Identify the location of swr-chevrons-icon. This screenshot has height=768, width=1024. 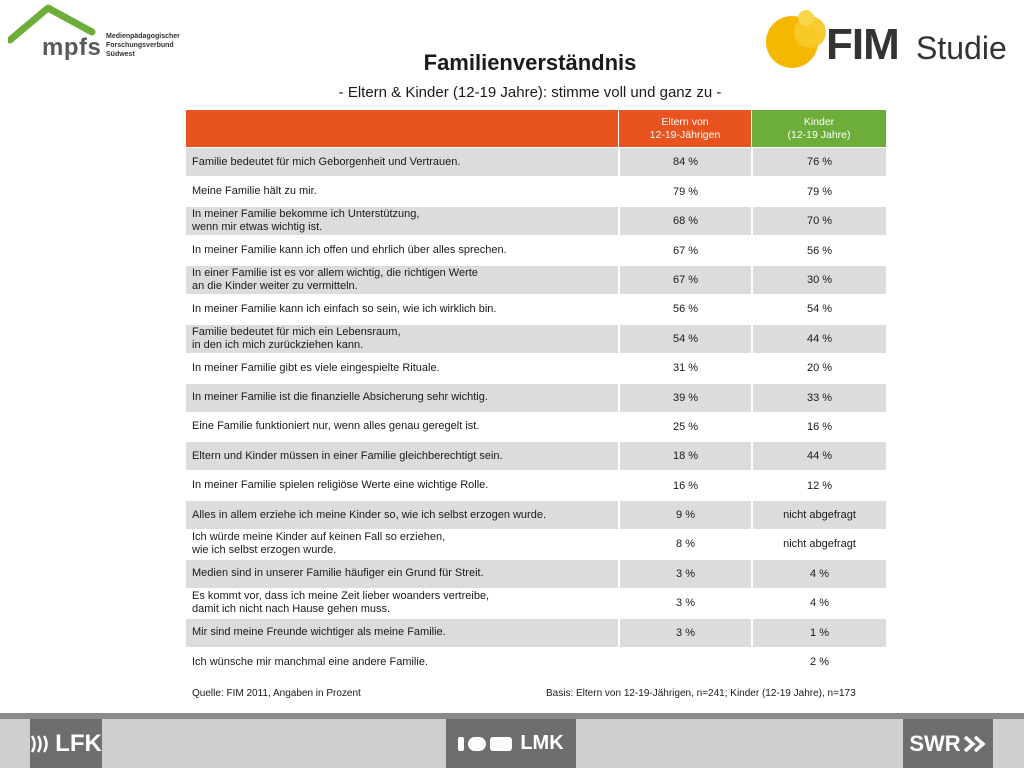
(974, 743).